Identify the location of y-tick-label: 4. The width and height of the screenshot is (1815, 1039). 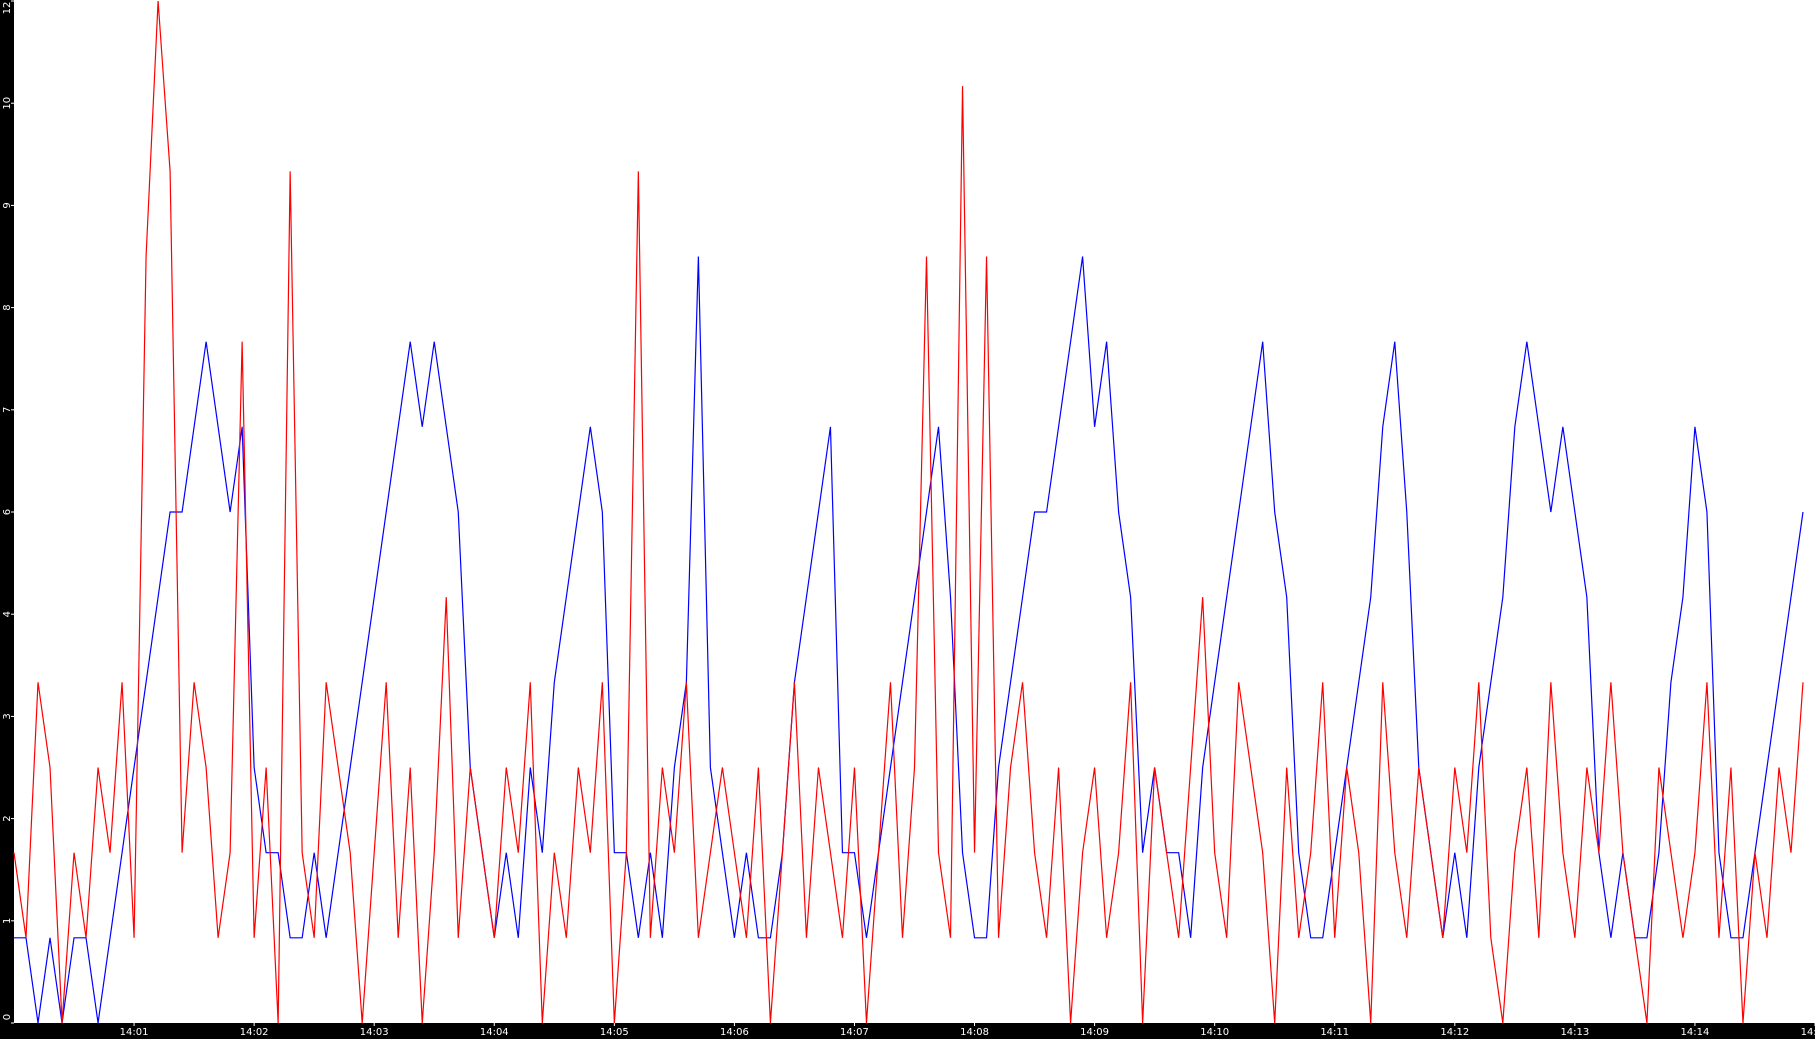
(7, 614).